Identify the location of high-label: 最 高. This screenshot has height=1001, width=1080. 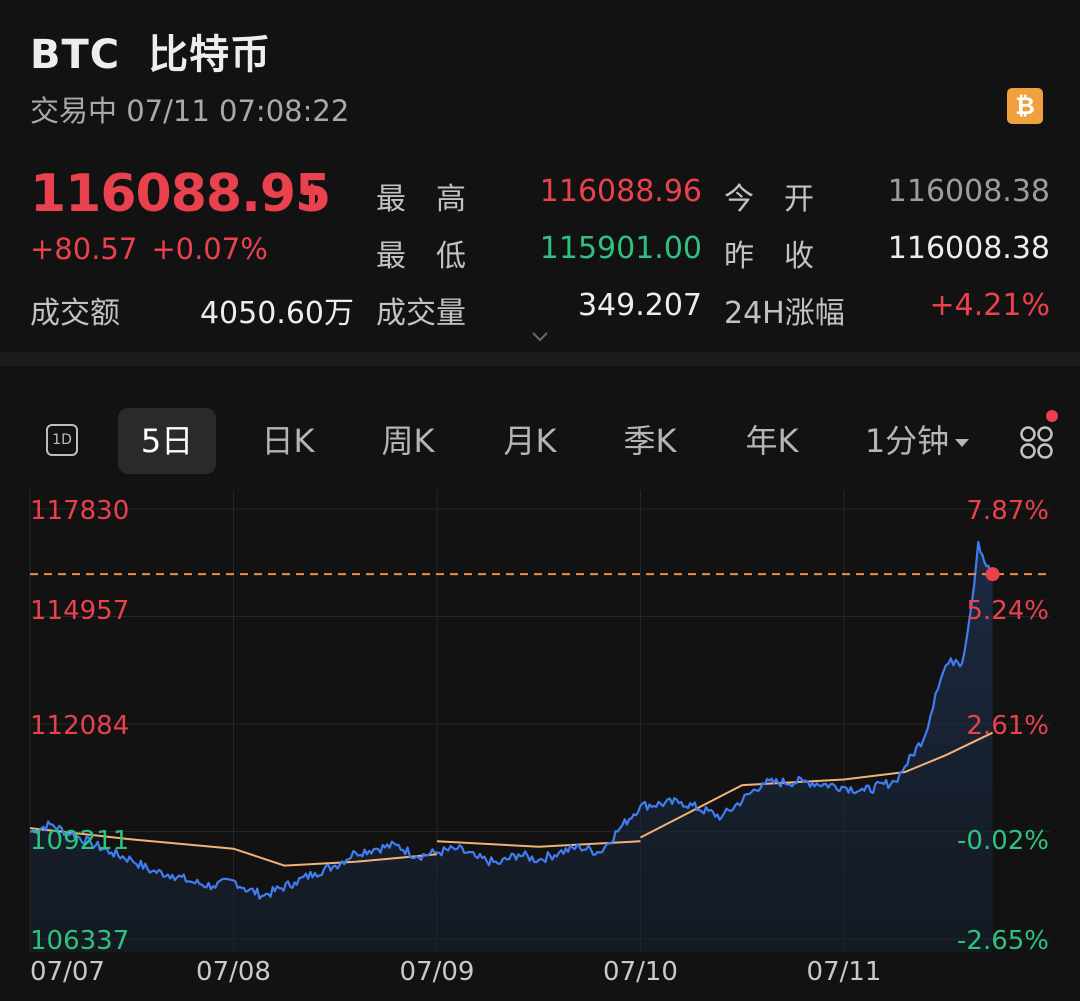
(421, 199).